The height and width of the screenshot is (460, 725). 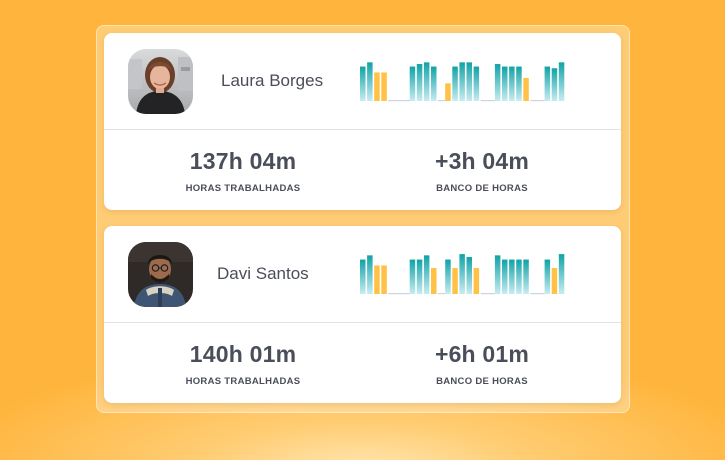 I want to click on hour-bank-value: +6h 01m, so click(x=482, y=354).